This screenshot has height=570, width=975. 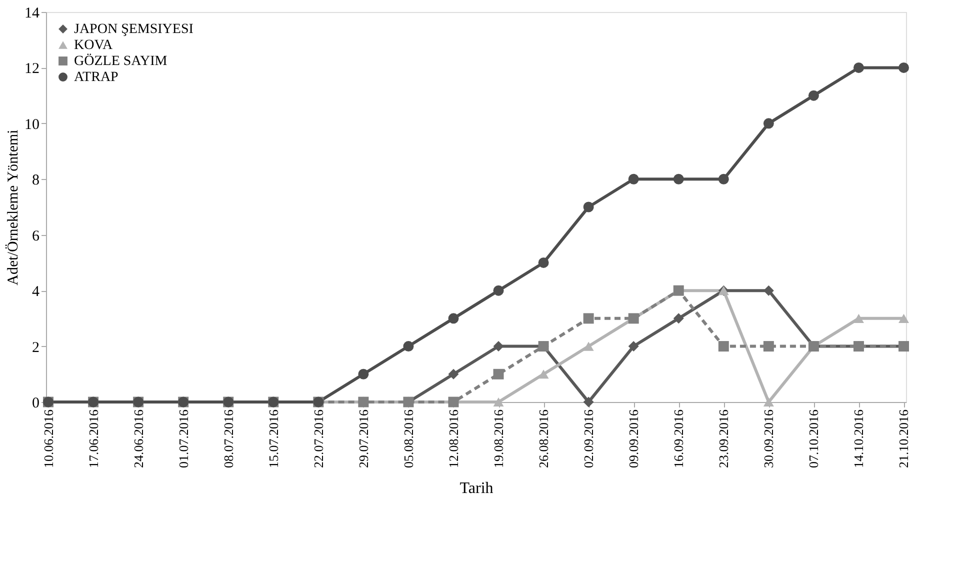 I want to click on y-tick-label: 6, so click(x=36, y=236).